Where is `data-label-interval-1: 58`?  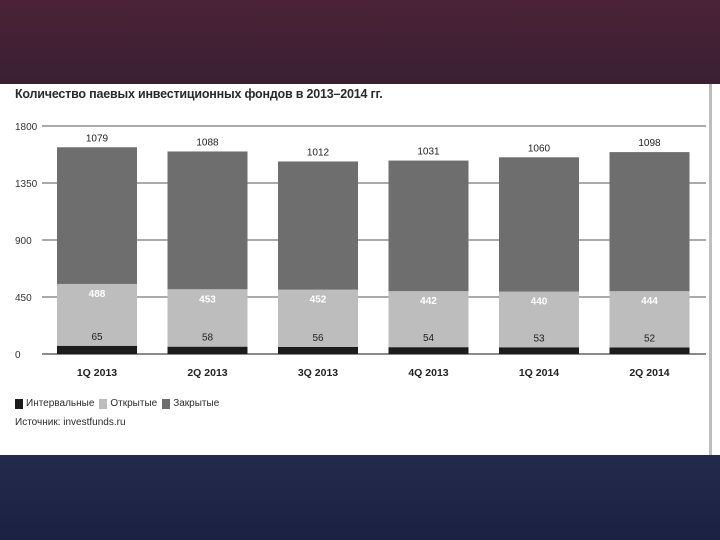
data-label-interval-1: 58 is located at coordinates (208, 338).